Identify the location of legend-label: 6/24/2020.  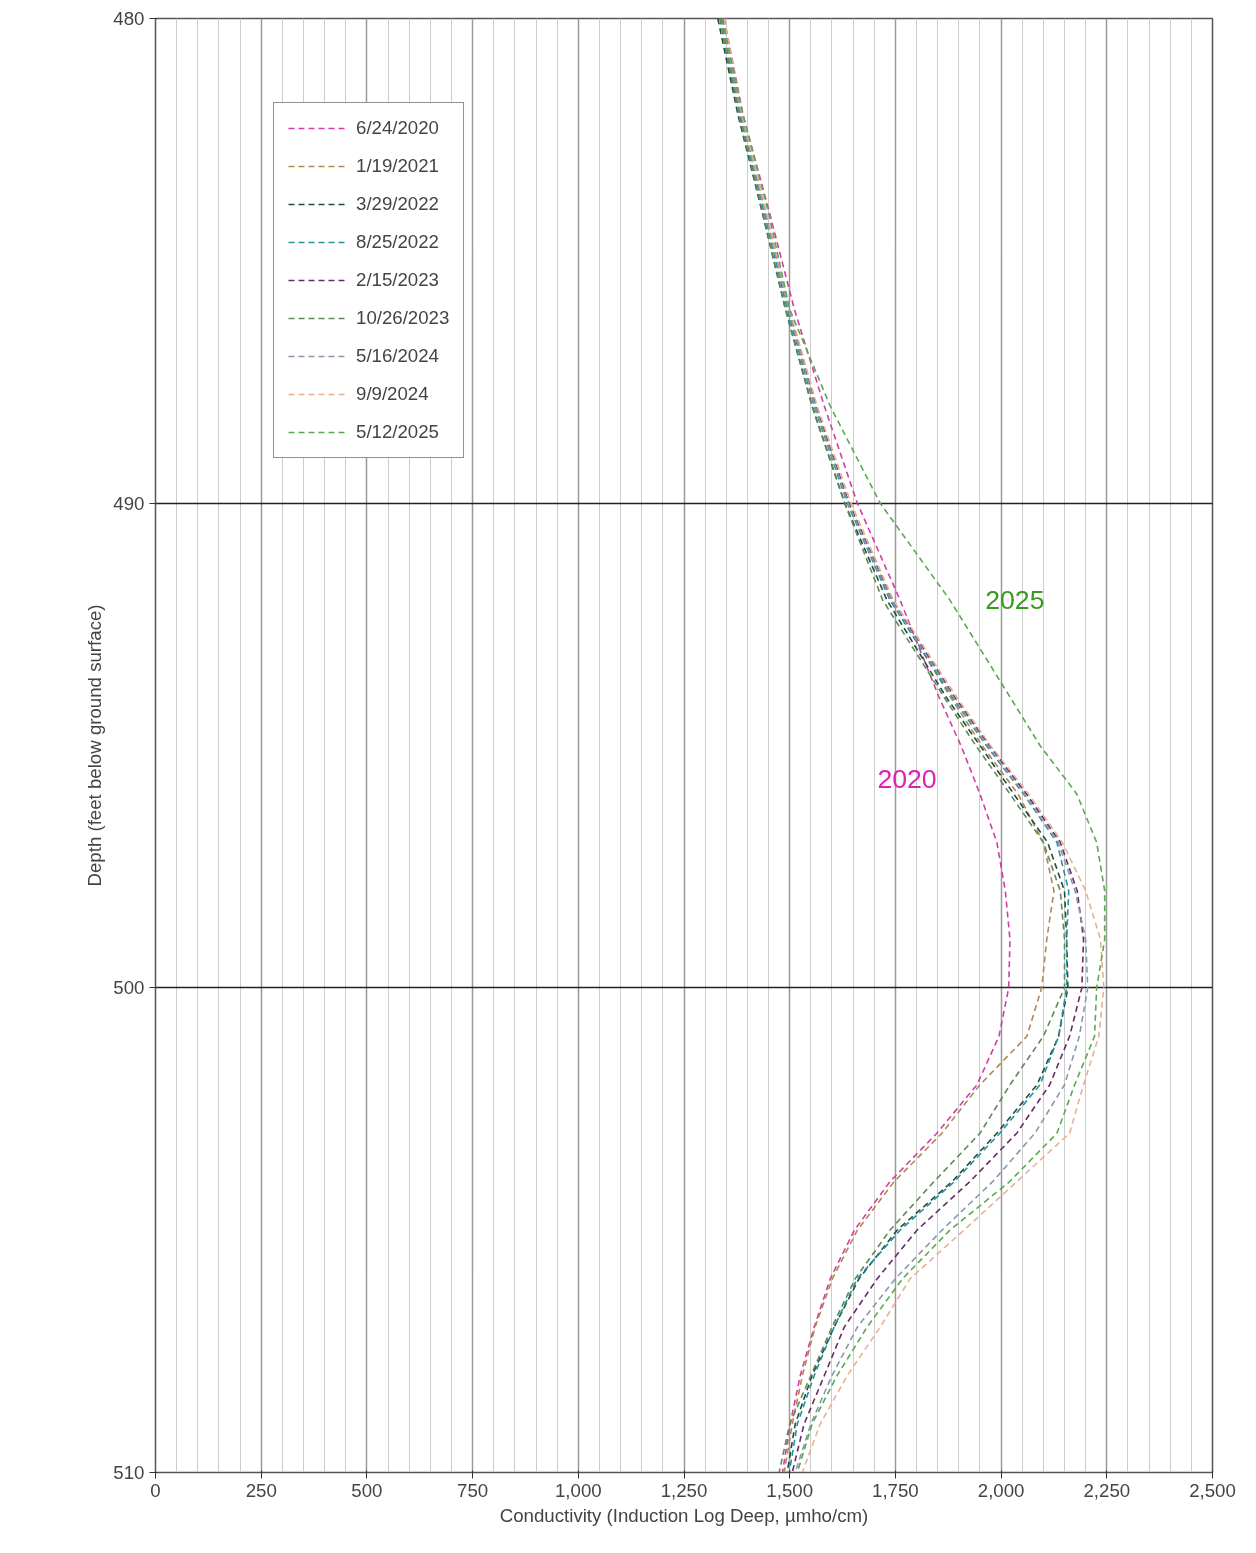
(397, 128).